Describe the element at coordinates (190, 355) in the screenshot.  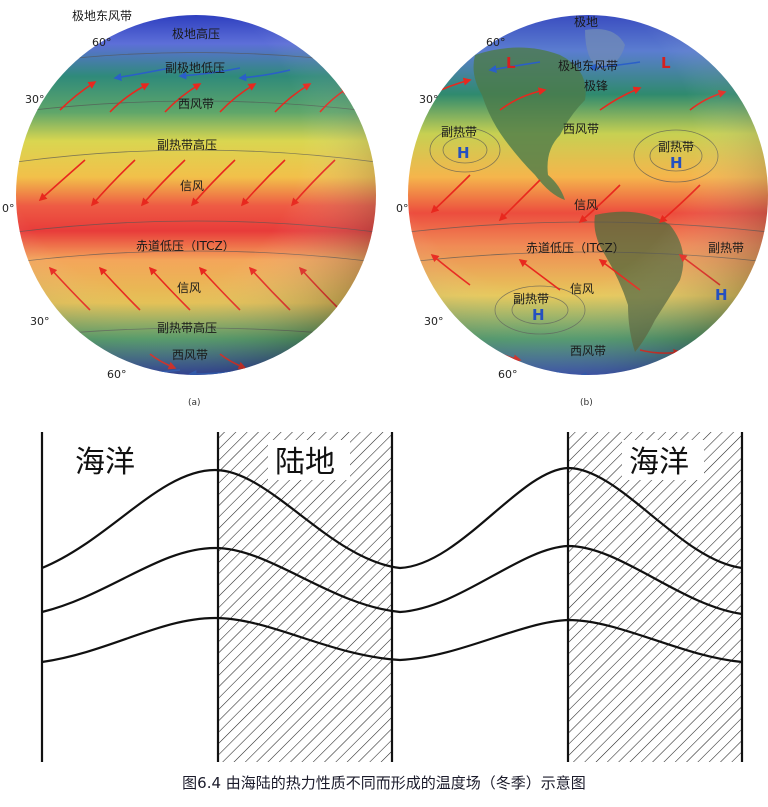
I see `globe-a-westerlies-s-label: 西风带` at that location.